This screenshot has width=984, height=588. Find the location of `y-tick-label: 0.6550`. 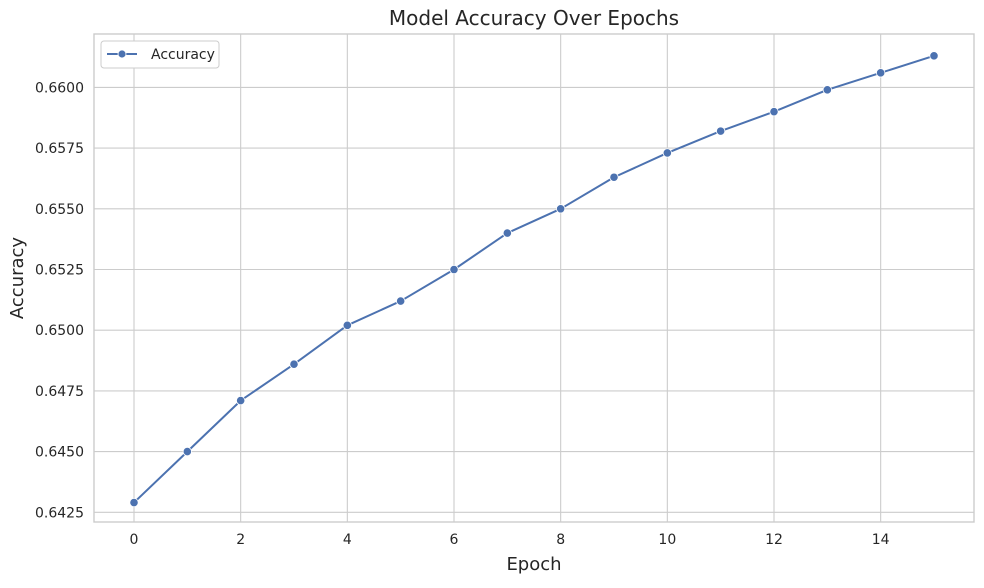

y-tick-label: 0.6550 is located at coordinates (59, 210).